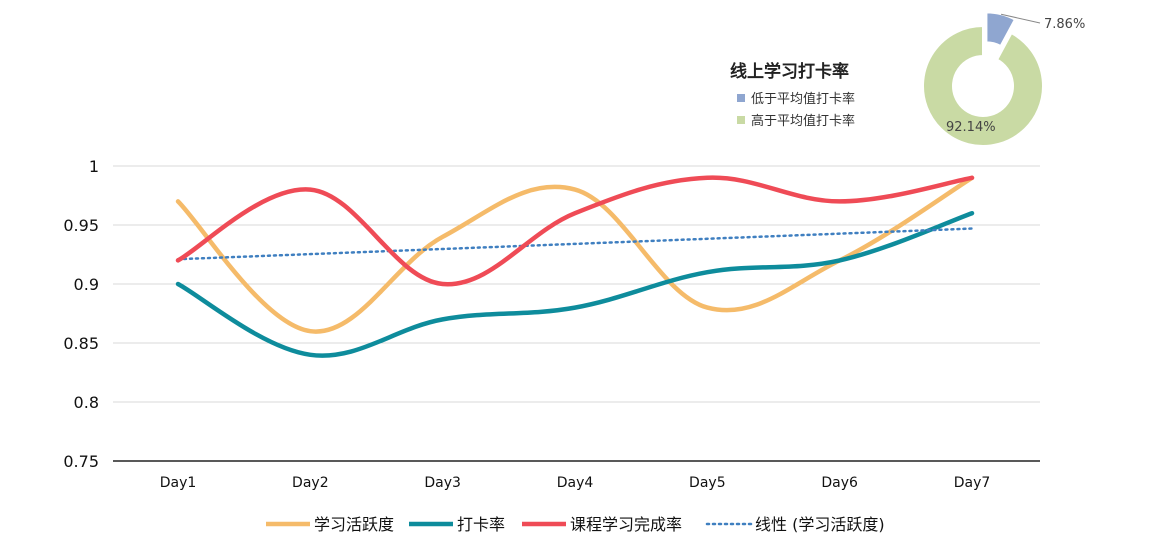 The height and width of the screenshot is (552, 1168). Describe the element at coordinates (707, 483) in the screenshot. I see `x-tick-label: Day5` at that location.